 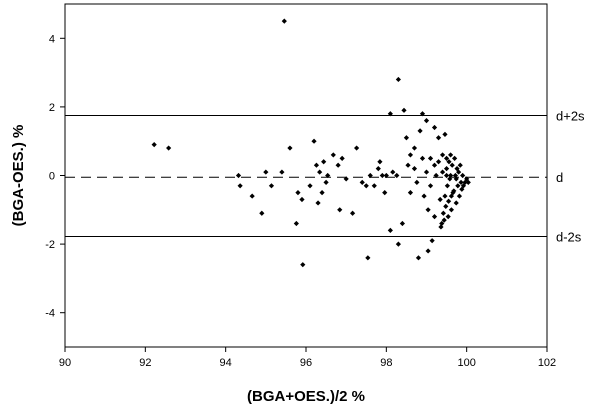 What do you see at coordinates (306, 363) in the screenshot?
I see `x-tick-label: 96` at bounding box center [306, 363].